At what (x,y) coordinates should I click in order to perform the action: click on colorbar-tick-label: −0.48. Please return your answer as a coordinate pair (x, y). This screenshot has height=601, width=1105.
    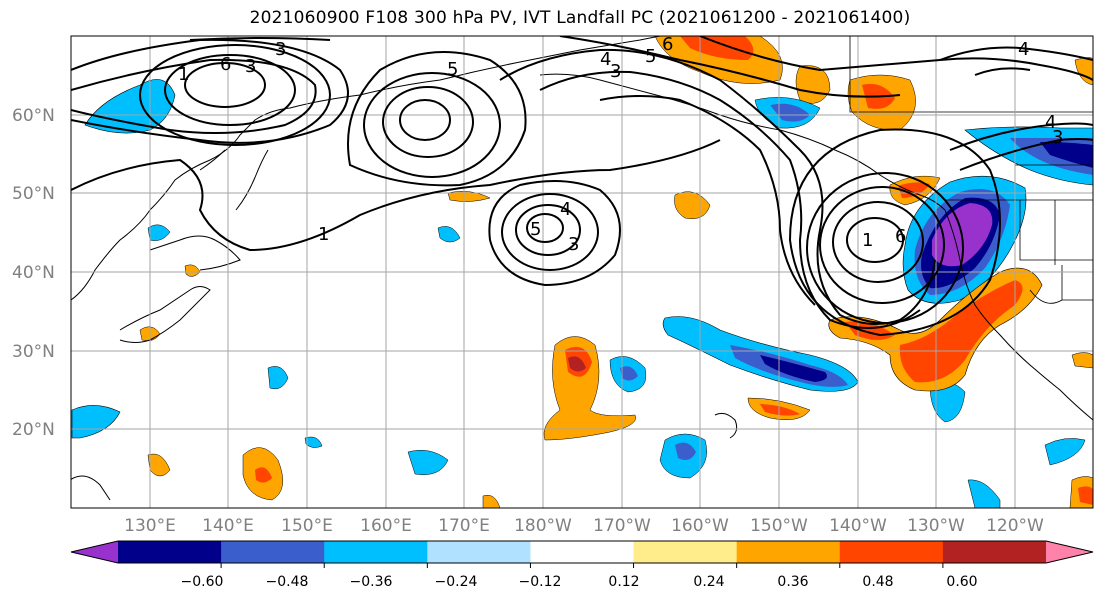
    Looking at the image, I should click on (287, 582).